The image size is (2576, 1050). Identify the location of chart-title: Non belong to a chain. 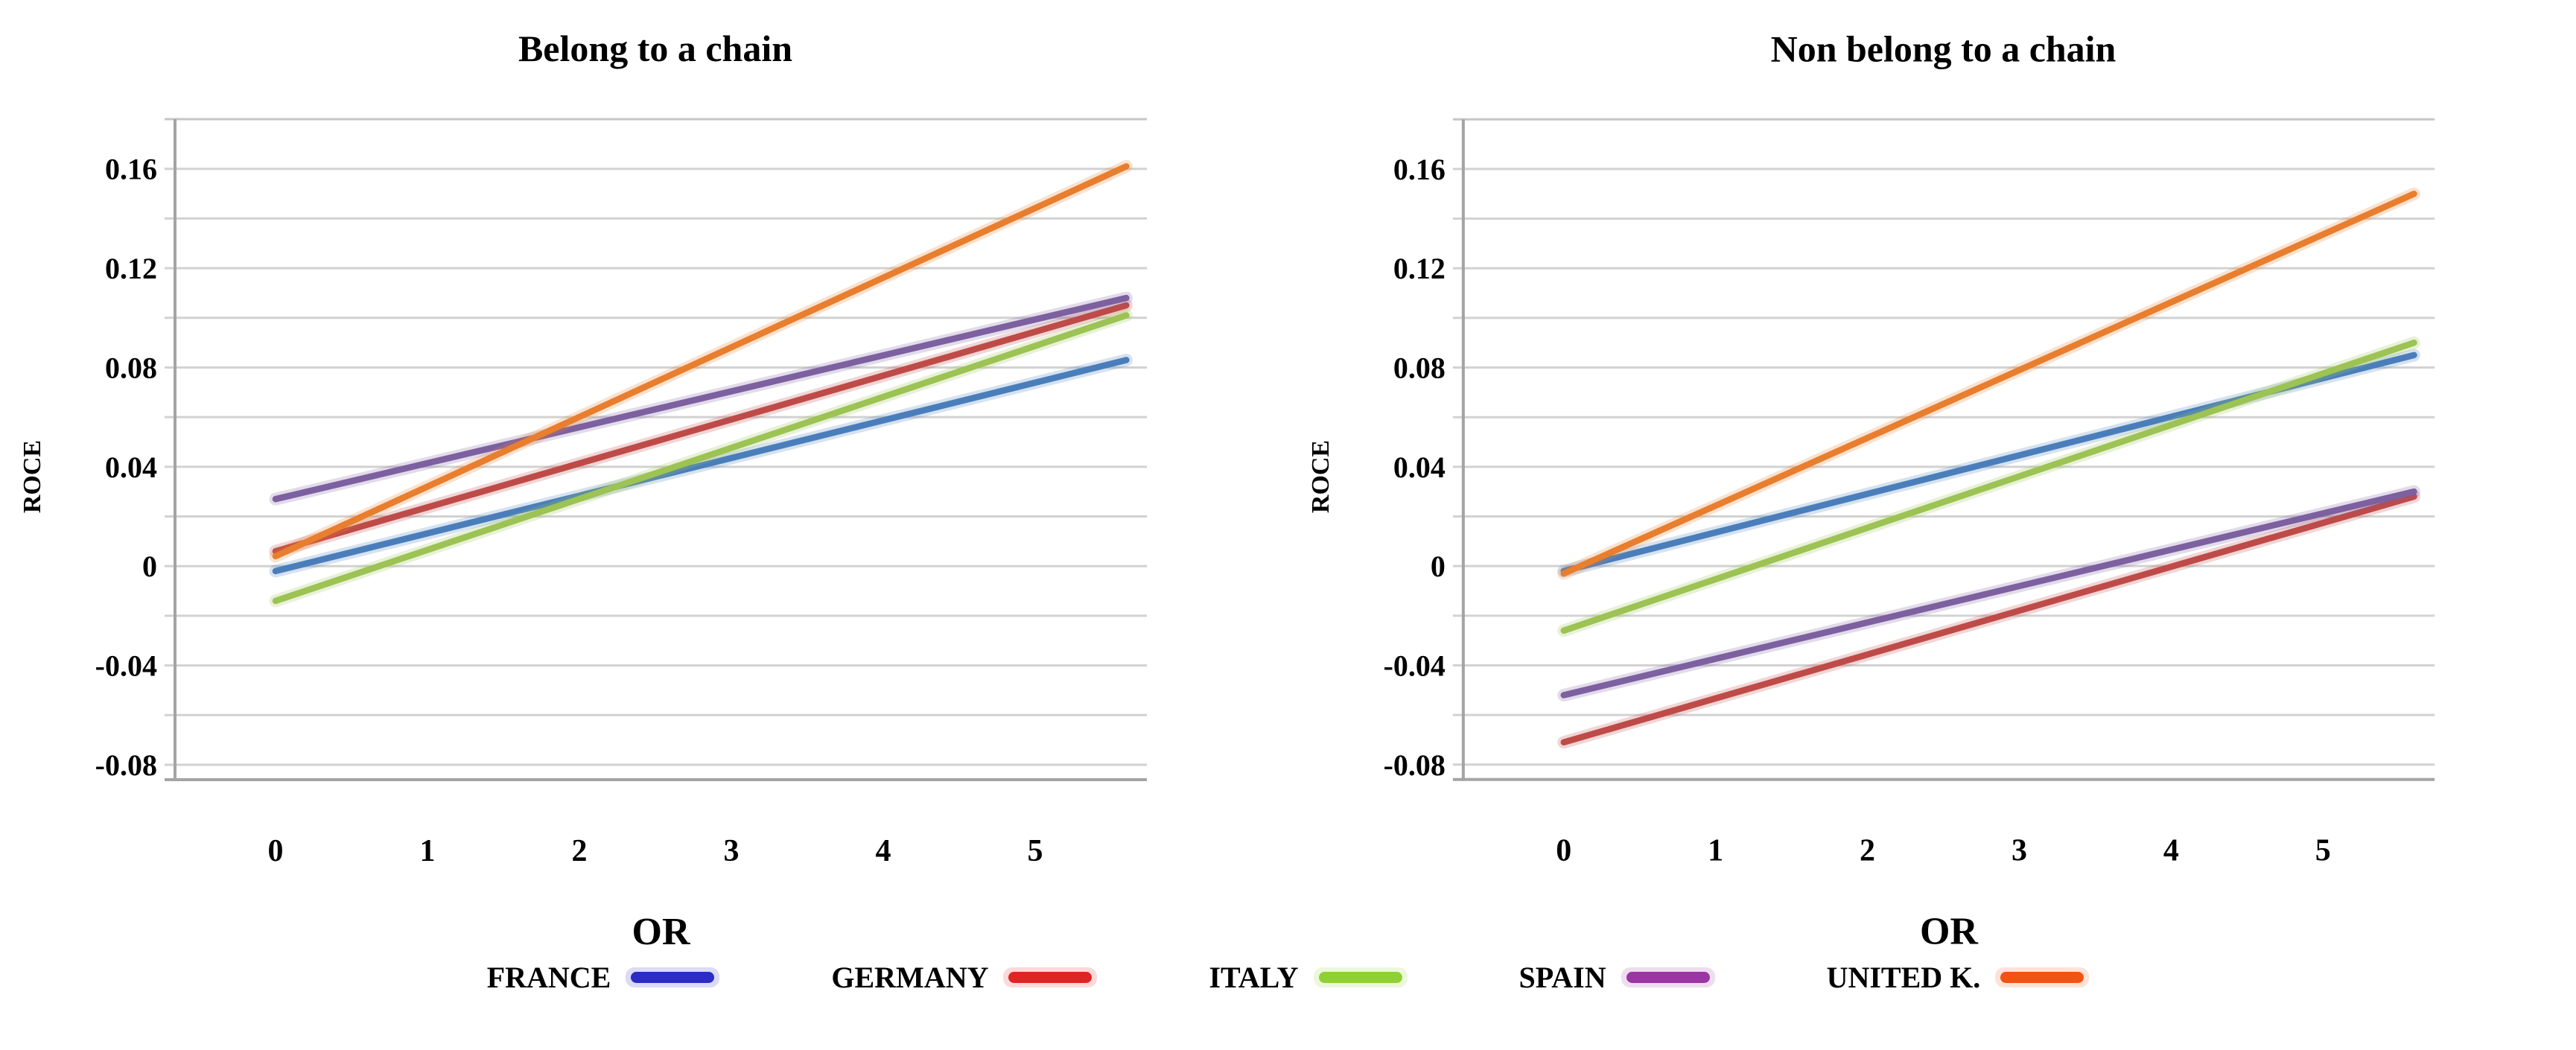
(1944, 48).